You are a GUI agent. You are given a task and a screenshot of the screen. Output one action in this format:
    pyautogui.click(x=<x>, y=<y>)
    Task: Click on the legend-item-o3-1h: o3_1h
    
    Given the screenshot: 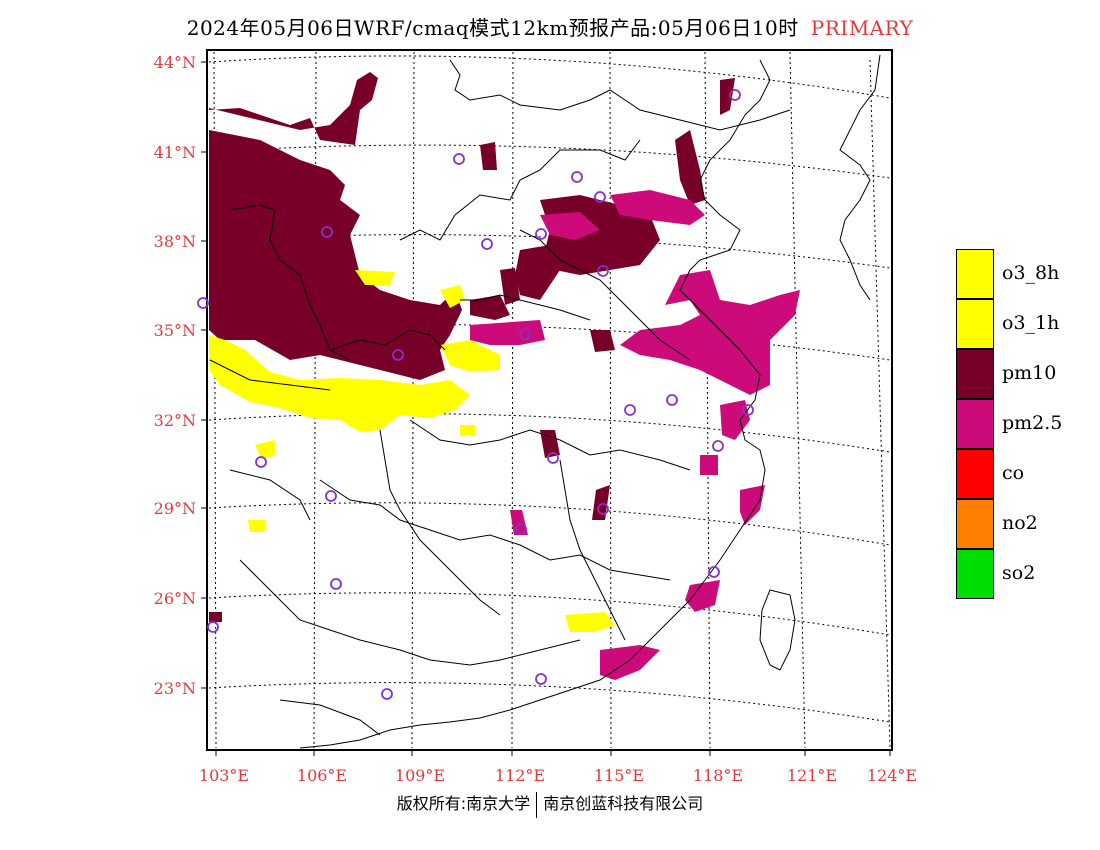 What is the action you would take?
    pyautogui.click(x=1021, y=324)
    